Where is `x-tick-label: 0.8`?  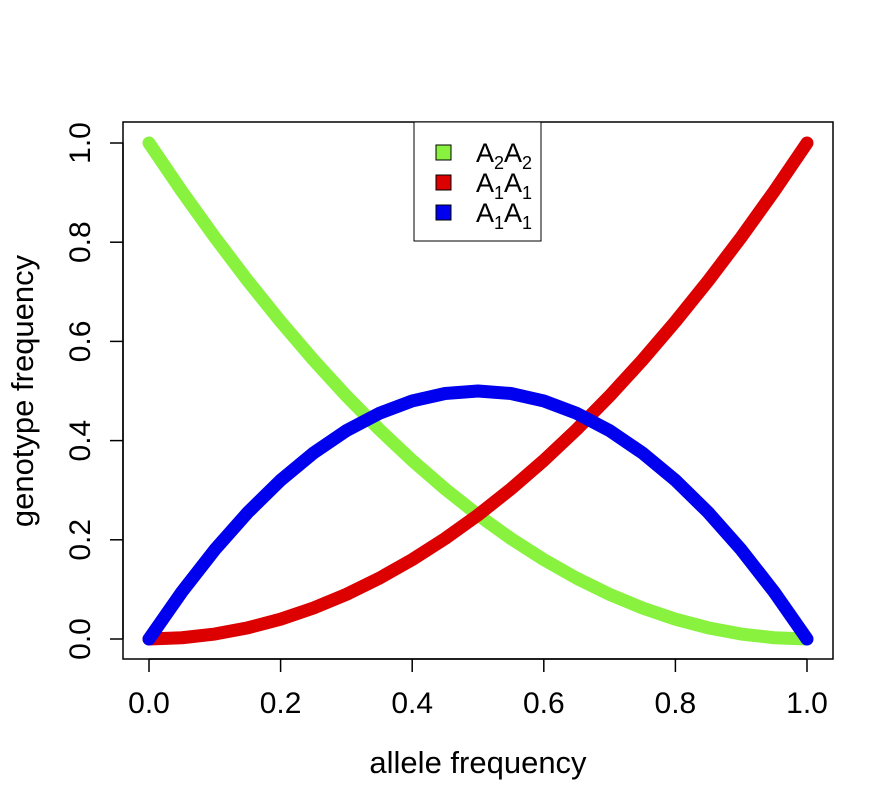 x-tick-label: 0.8 is located at coordinates (676, 703).